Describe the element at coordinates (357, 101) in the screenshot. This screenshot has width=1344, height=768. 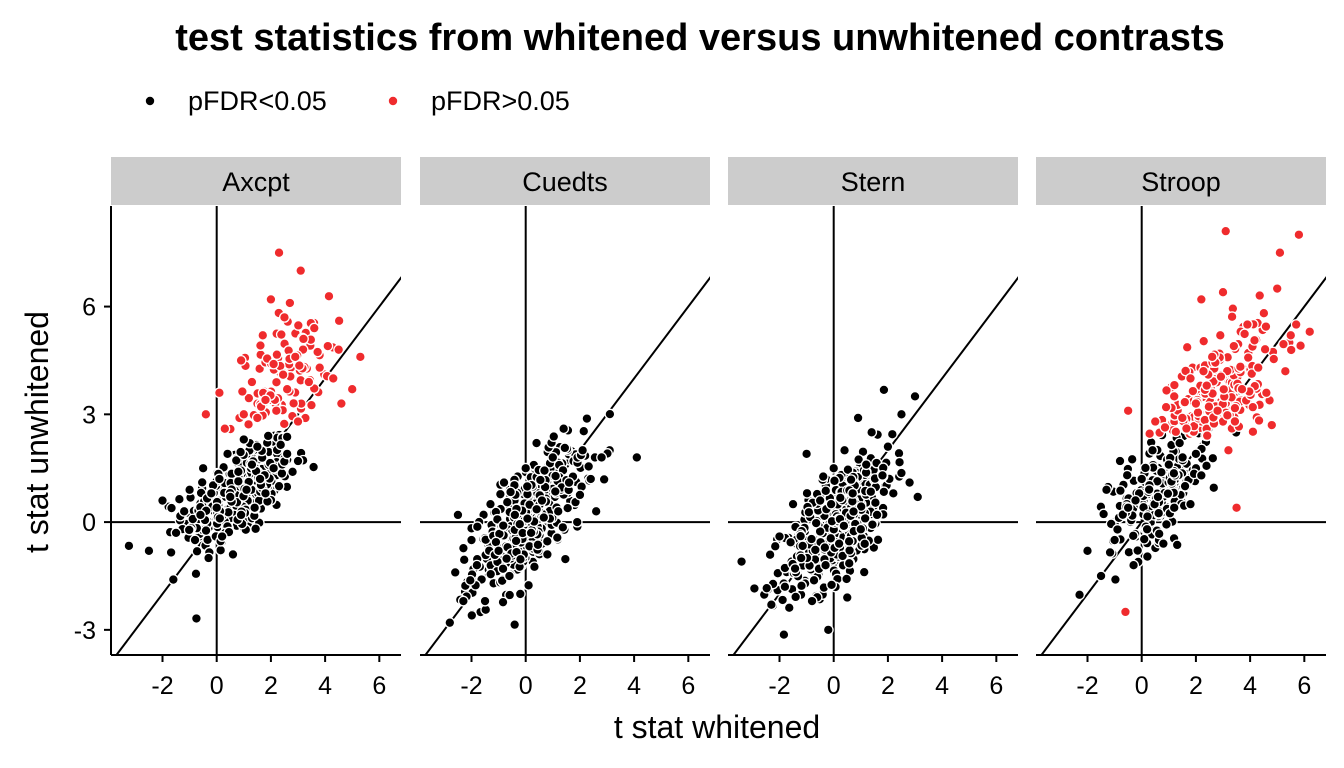
I see `legend: pFDR<0.05 pFDR>0.05` at that location.